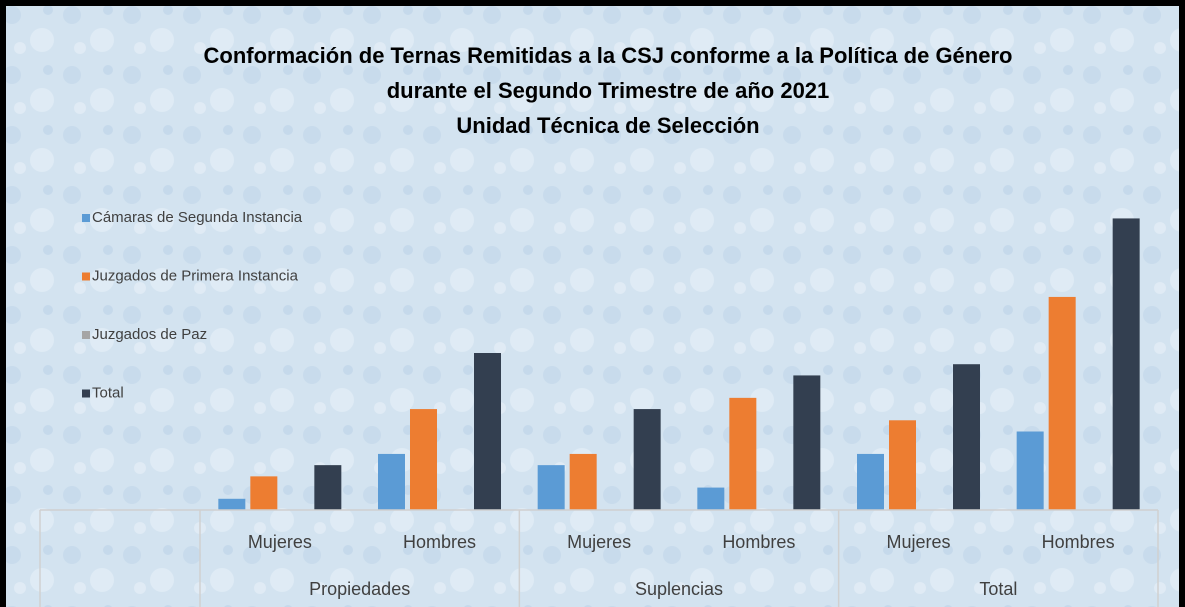 The height and width of the screenshot is (607, 1185). What do you see at coordinates (195, 275) in the screenshot?
I see `legend-label: Juzgados de Primera Instancia` at bounding box center [195, 275].